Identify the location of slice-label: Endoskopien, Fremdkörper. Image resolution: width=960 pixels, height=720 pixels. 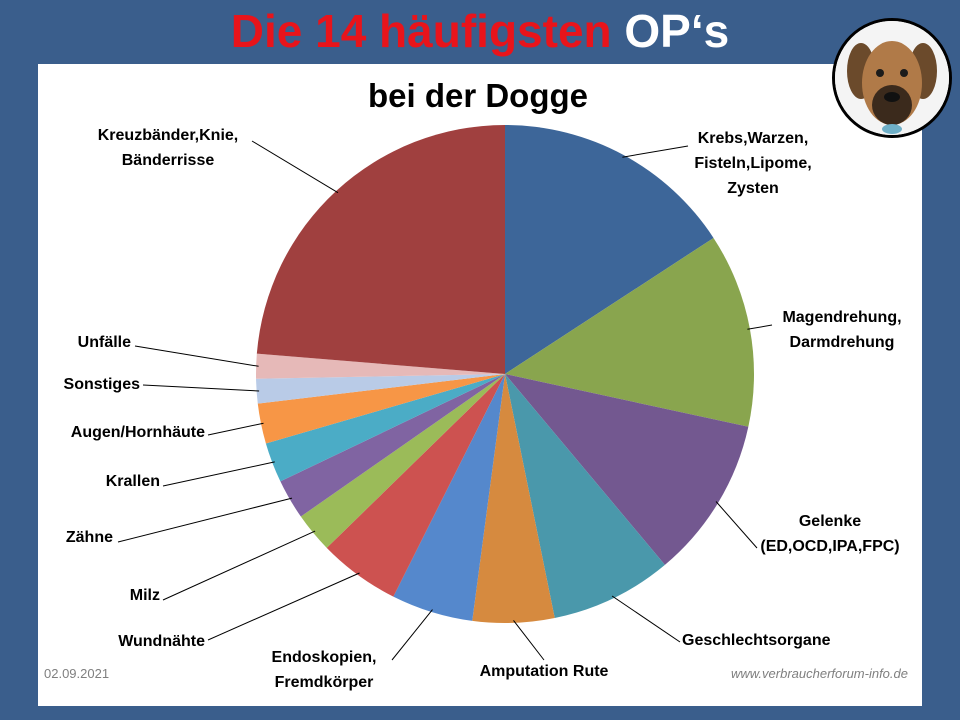
(324, 670).